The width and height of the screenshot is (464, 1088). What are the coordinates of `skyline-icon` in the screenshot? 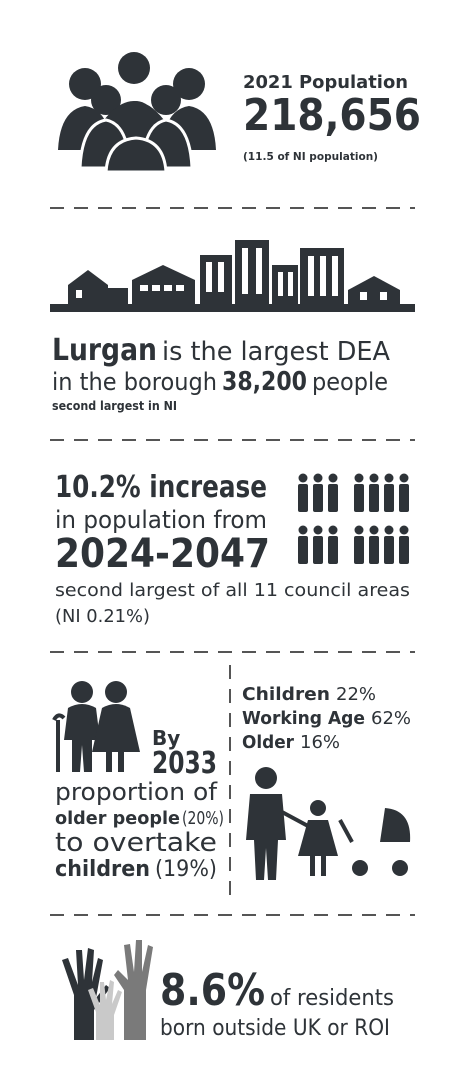 It's located at (232, 276).